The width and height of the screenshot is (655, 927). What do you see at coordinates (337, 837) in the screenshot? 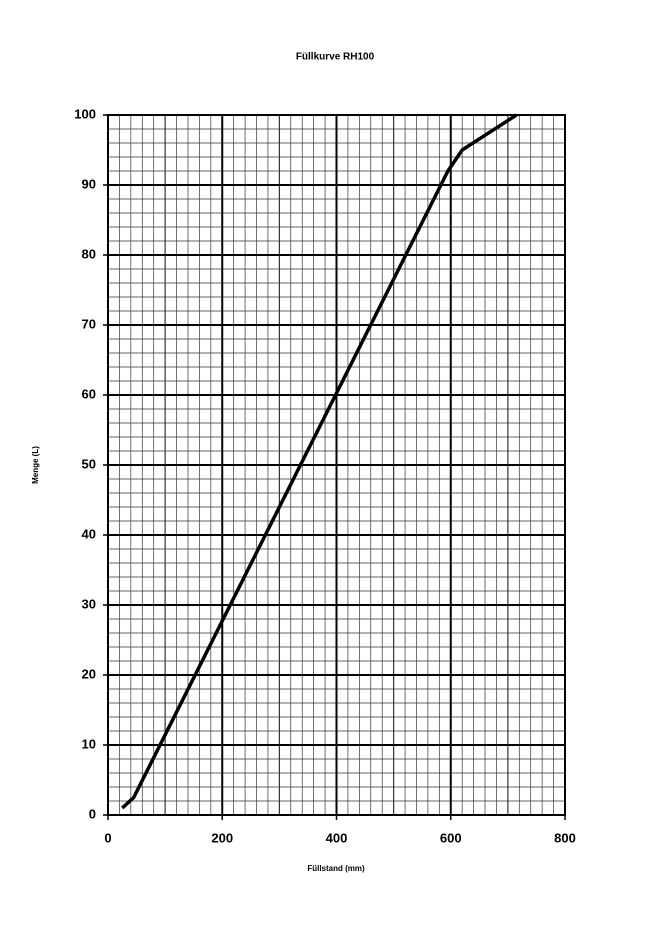
I see `x-tick-label: 400` at bounding box center [337, 837].